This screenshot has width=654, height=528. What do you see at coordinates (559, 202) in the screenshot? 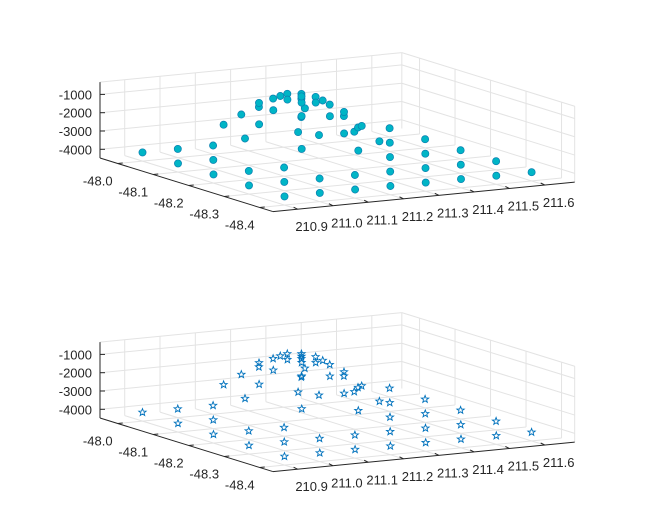
I see `x-tick-label: 211.6` at bounding box center [559, 202].